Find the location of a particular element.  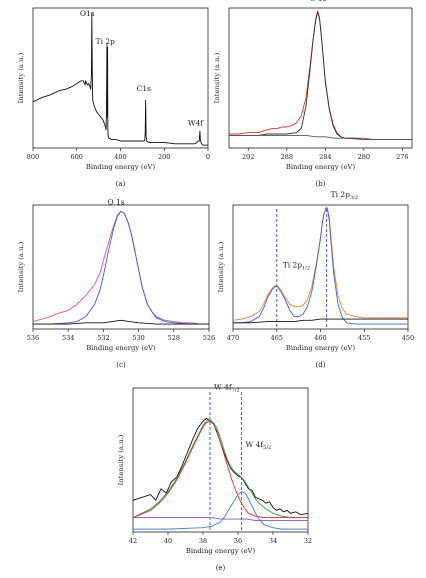

peak-annotation-text: C 1s is located at coordinates (318, 1).